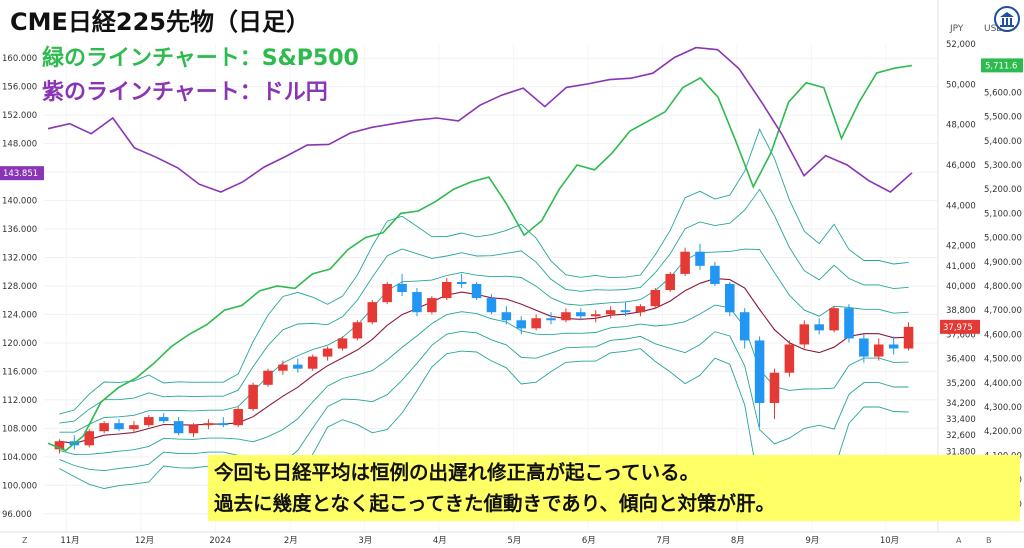 The height and width of the screenshot is (548, 1024). What do you see at coordinates (957, 29) in the screenshot?
I see `header-jpy-label: JPY` at bounding box center [957, 29].